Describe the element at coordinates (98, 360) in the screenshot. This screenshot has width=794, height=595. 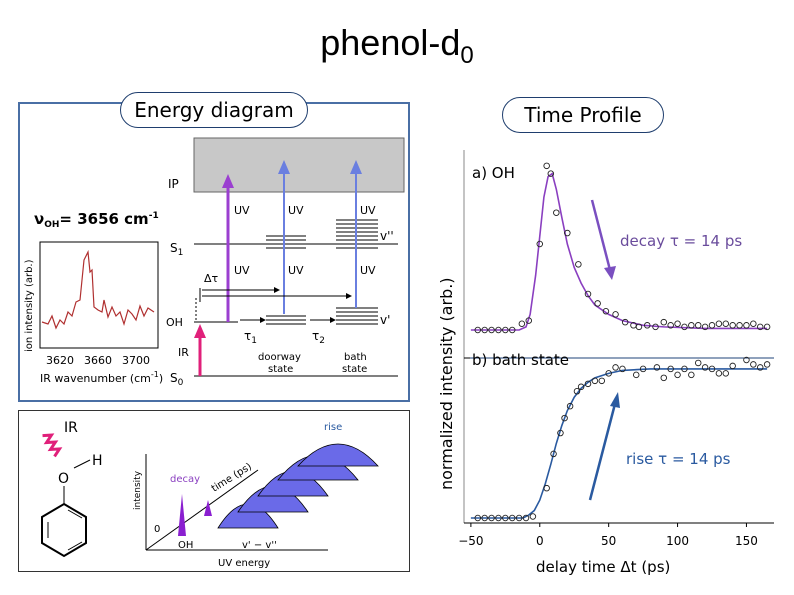
I see `ir-xtick-2: 3660` at that location.